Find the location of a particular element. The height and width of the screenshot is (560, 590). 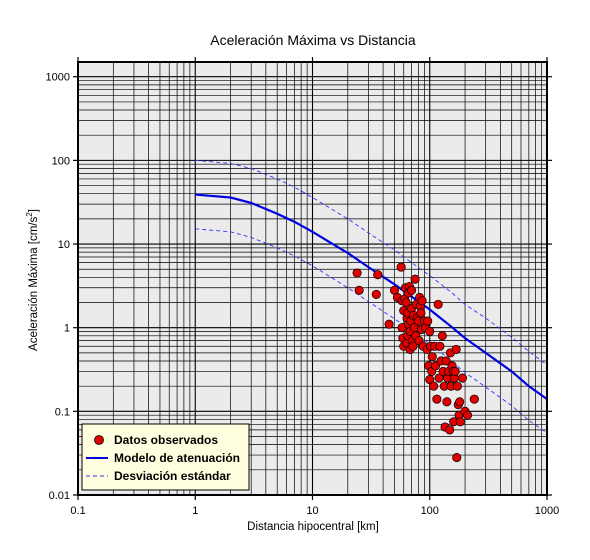

chart-title: Aceleración Máxima vs Distancia is located at coordinates (313, 40).